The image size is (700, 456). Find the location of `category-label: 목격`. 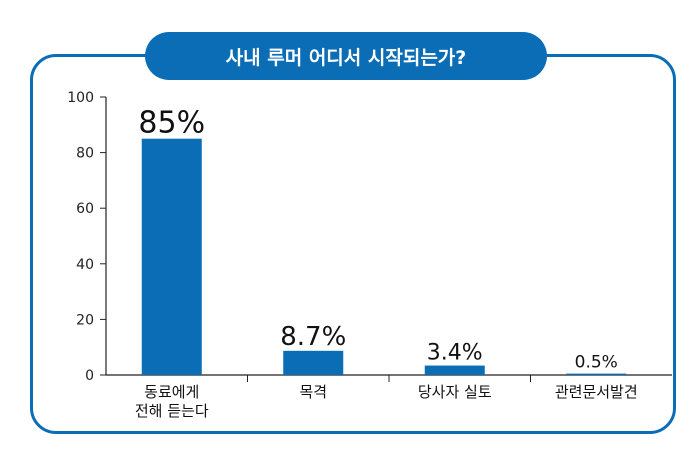

category-label: 목격 is located at coordinates (313, 392).